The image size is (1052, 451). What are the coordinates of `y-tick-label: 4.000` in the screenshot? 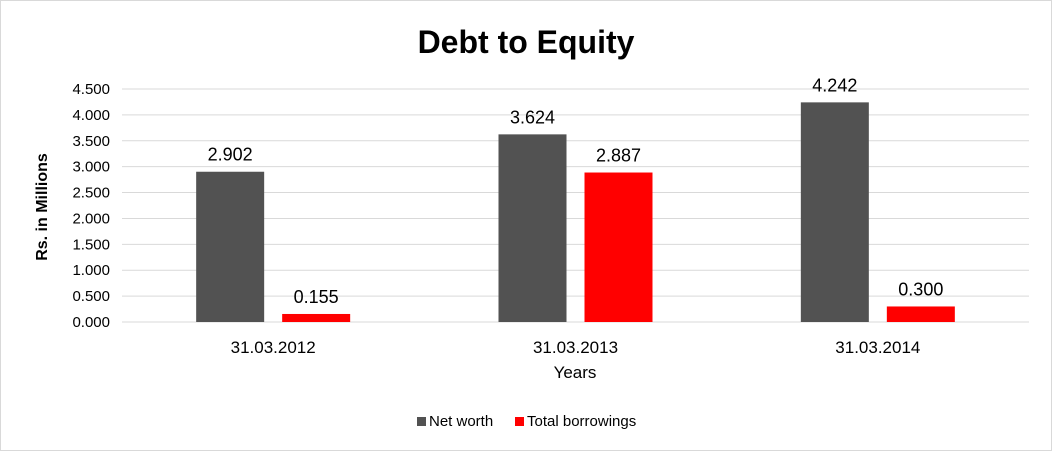 It's located at (91, 115).